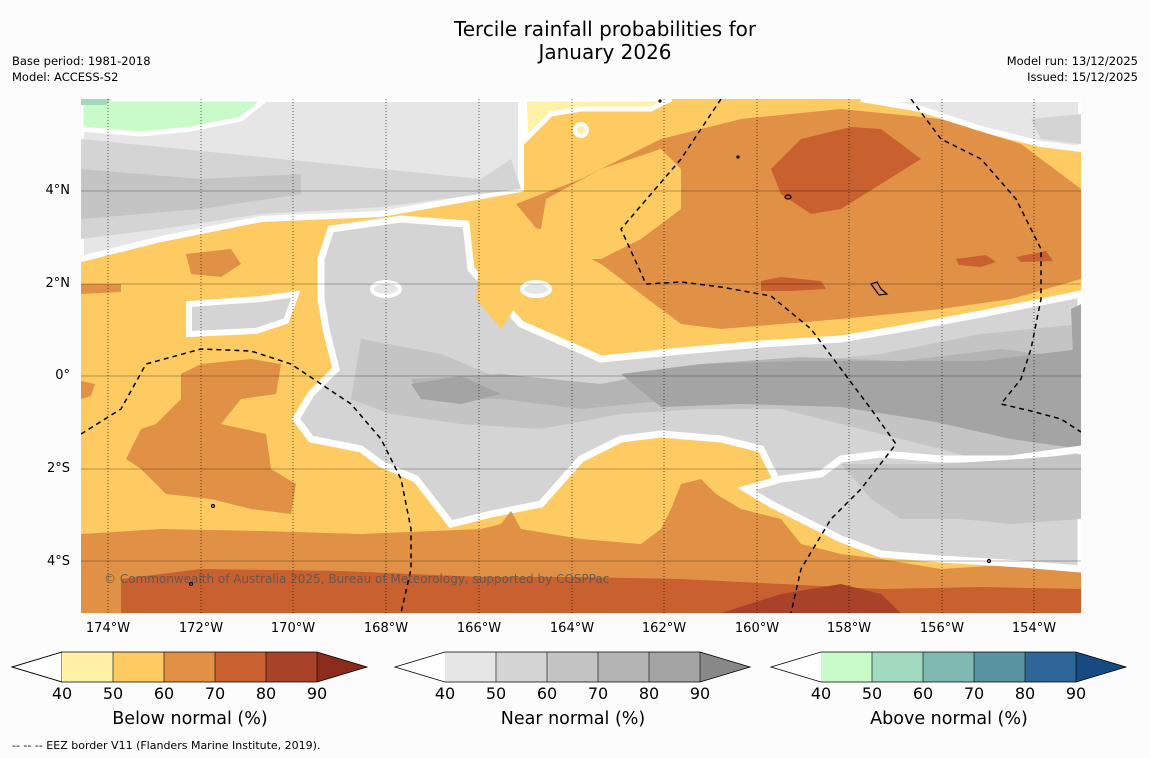  I want to click on cb-above-max-arrow, so click(1101, 667).